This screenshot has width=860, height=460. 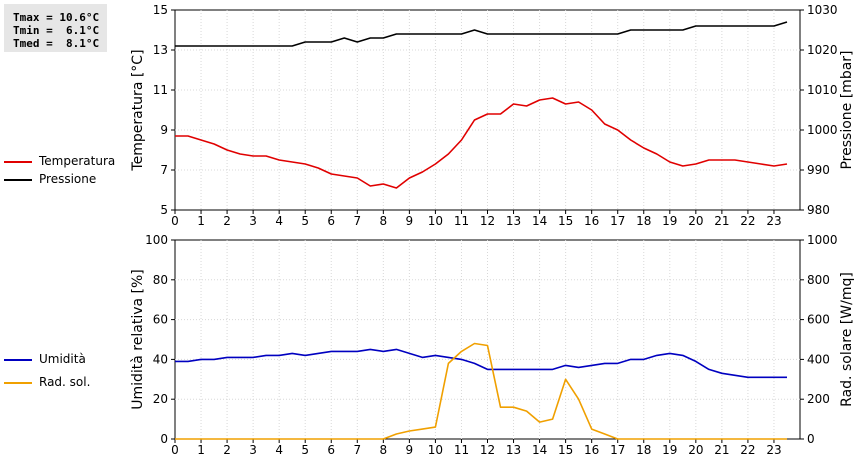 What do you see at coordinates (513, 221) in the screenshot?
I see `top-chart-x-tick-label: 13` at bounding box center [513, 221].